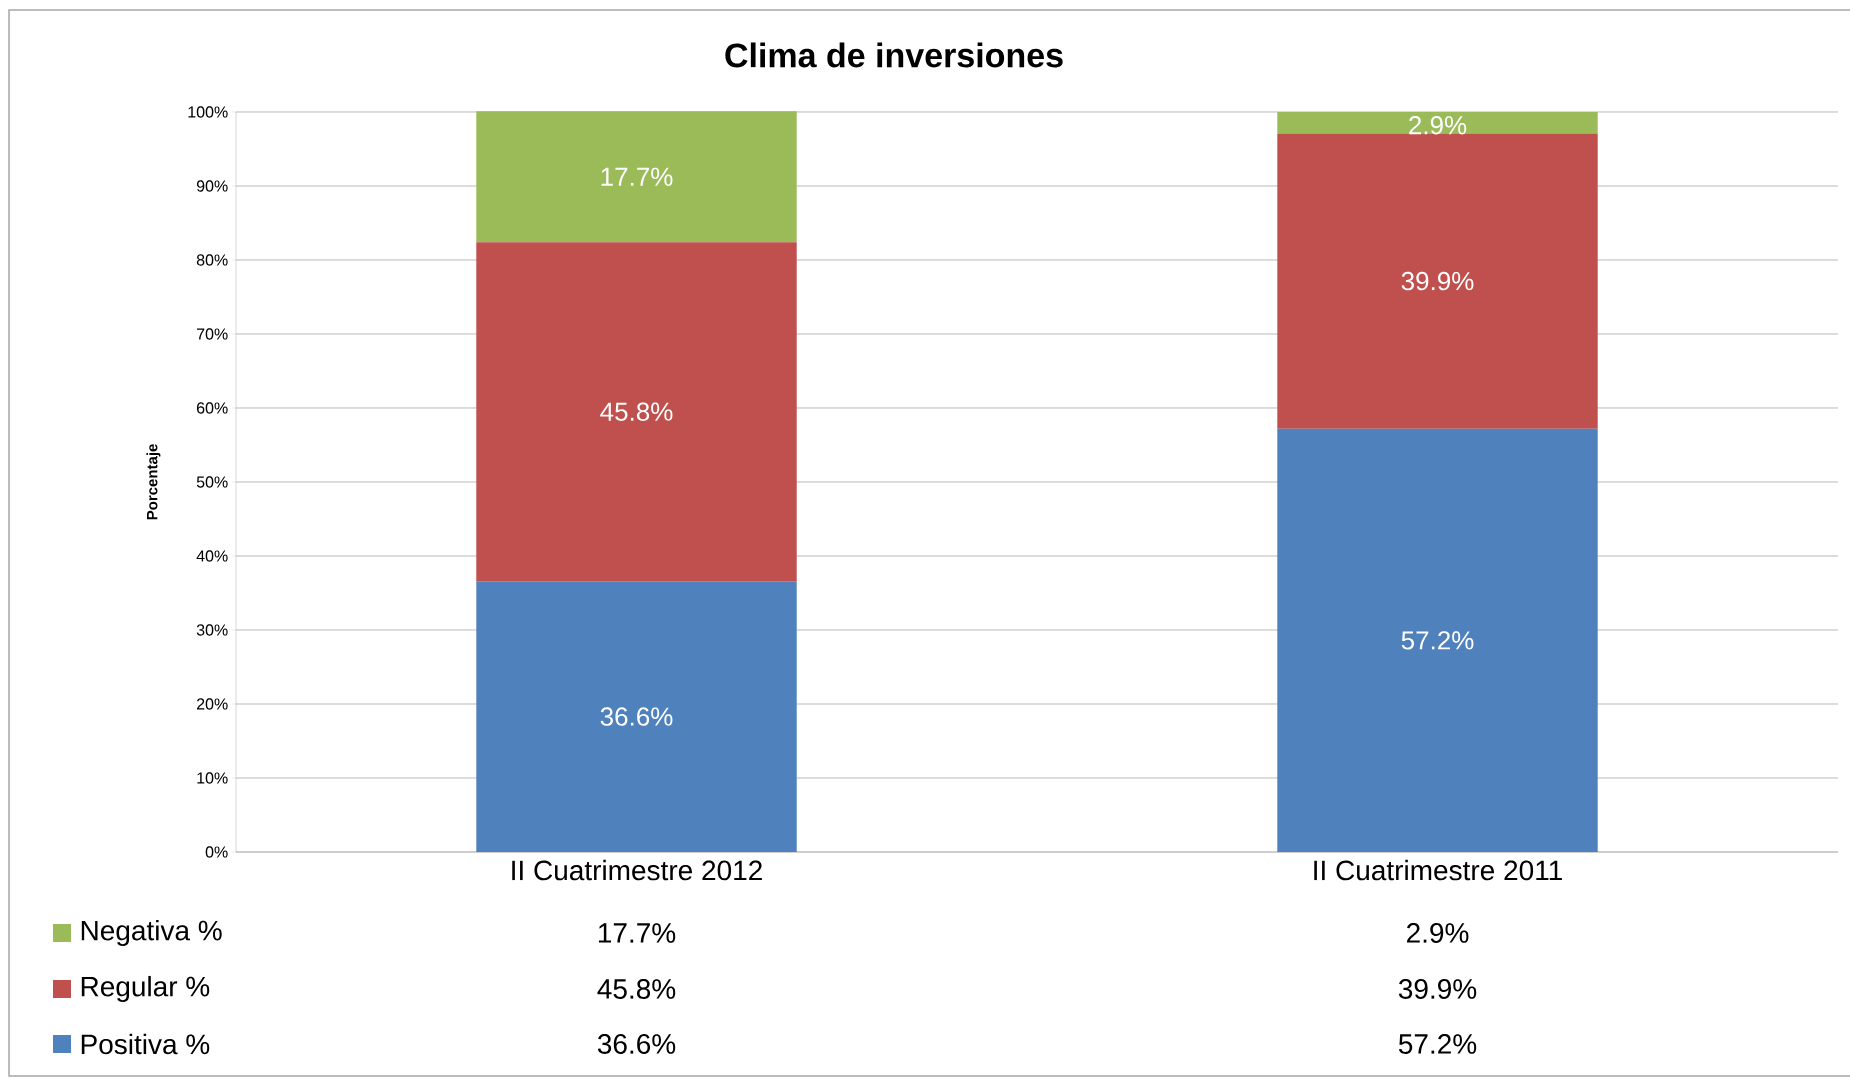 Image resolution: width=1850 pixels, height=1078 pixels. What do you see at coordinates (212, 630) in the screenshot?
I see `y-tick-label: 30%` at bounding box center [212, 630].